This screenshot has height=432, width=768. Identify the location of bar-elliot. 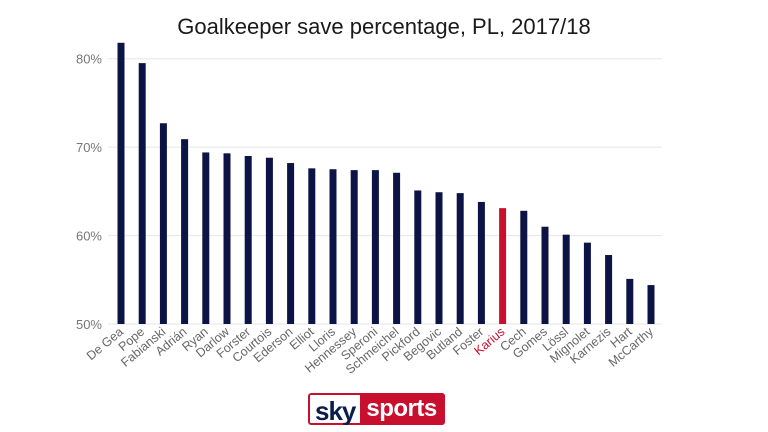
(312, 246).